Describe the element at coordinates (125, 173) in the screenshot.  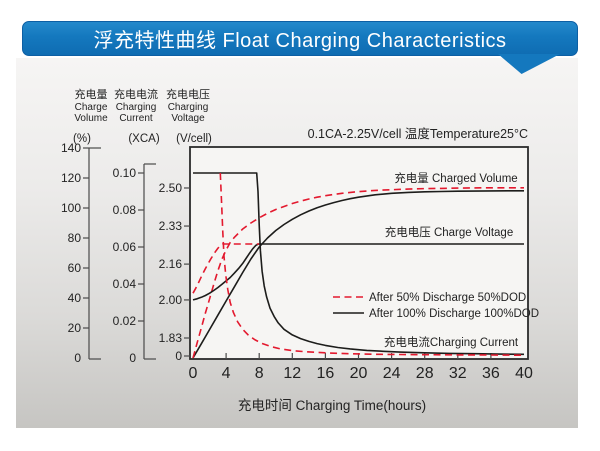
I see `y-tick-label-current: 0.10` at that location.